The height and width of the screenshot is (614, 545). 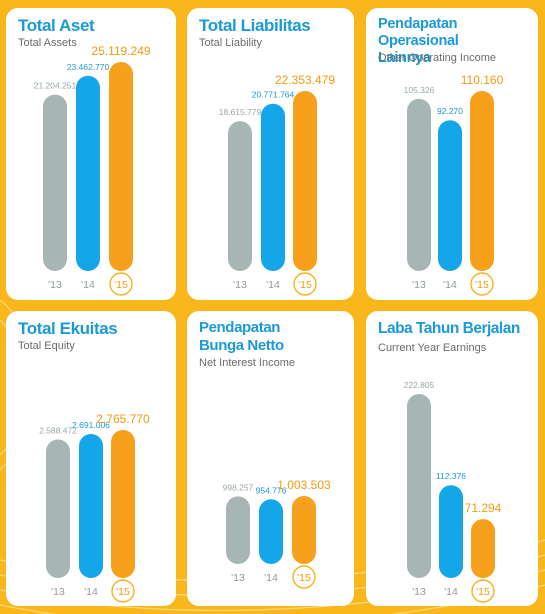 I want to click on year-label-total-ekuitas-2: '15, so click(x=123, y=592).